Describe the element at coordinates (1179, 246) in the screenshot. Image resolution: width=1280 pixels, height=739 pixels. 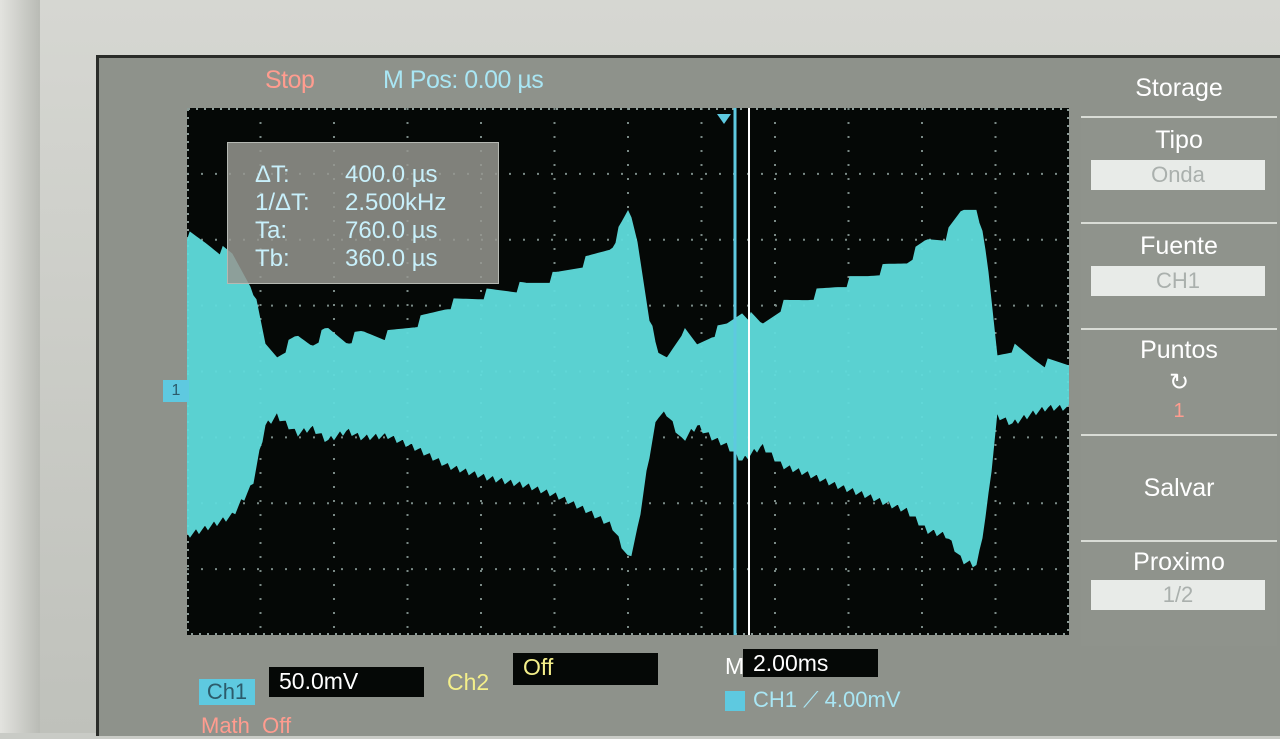
I see `fuente-label: Fuente` at that location.